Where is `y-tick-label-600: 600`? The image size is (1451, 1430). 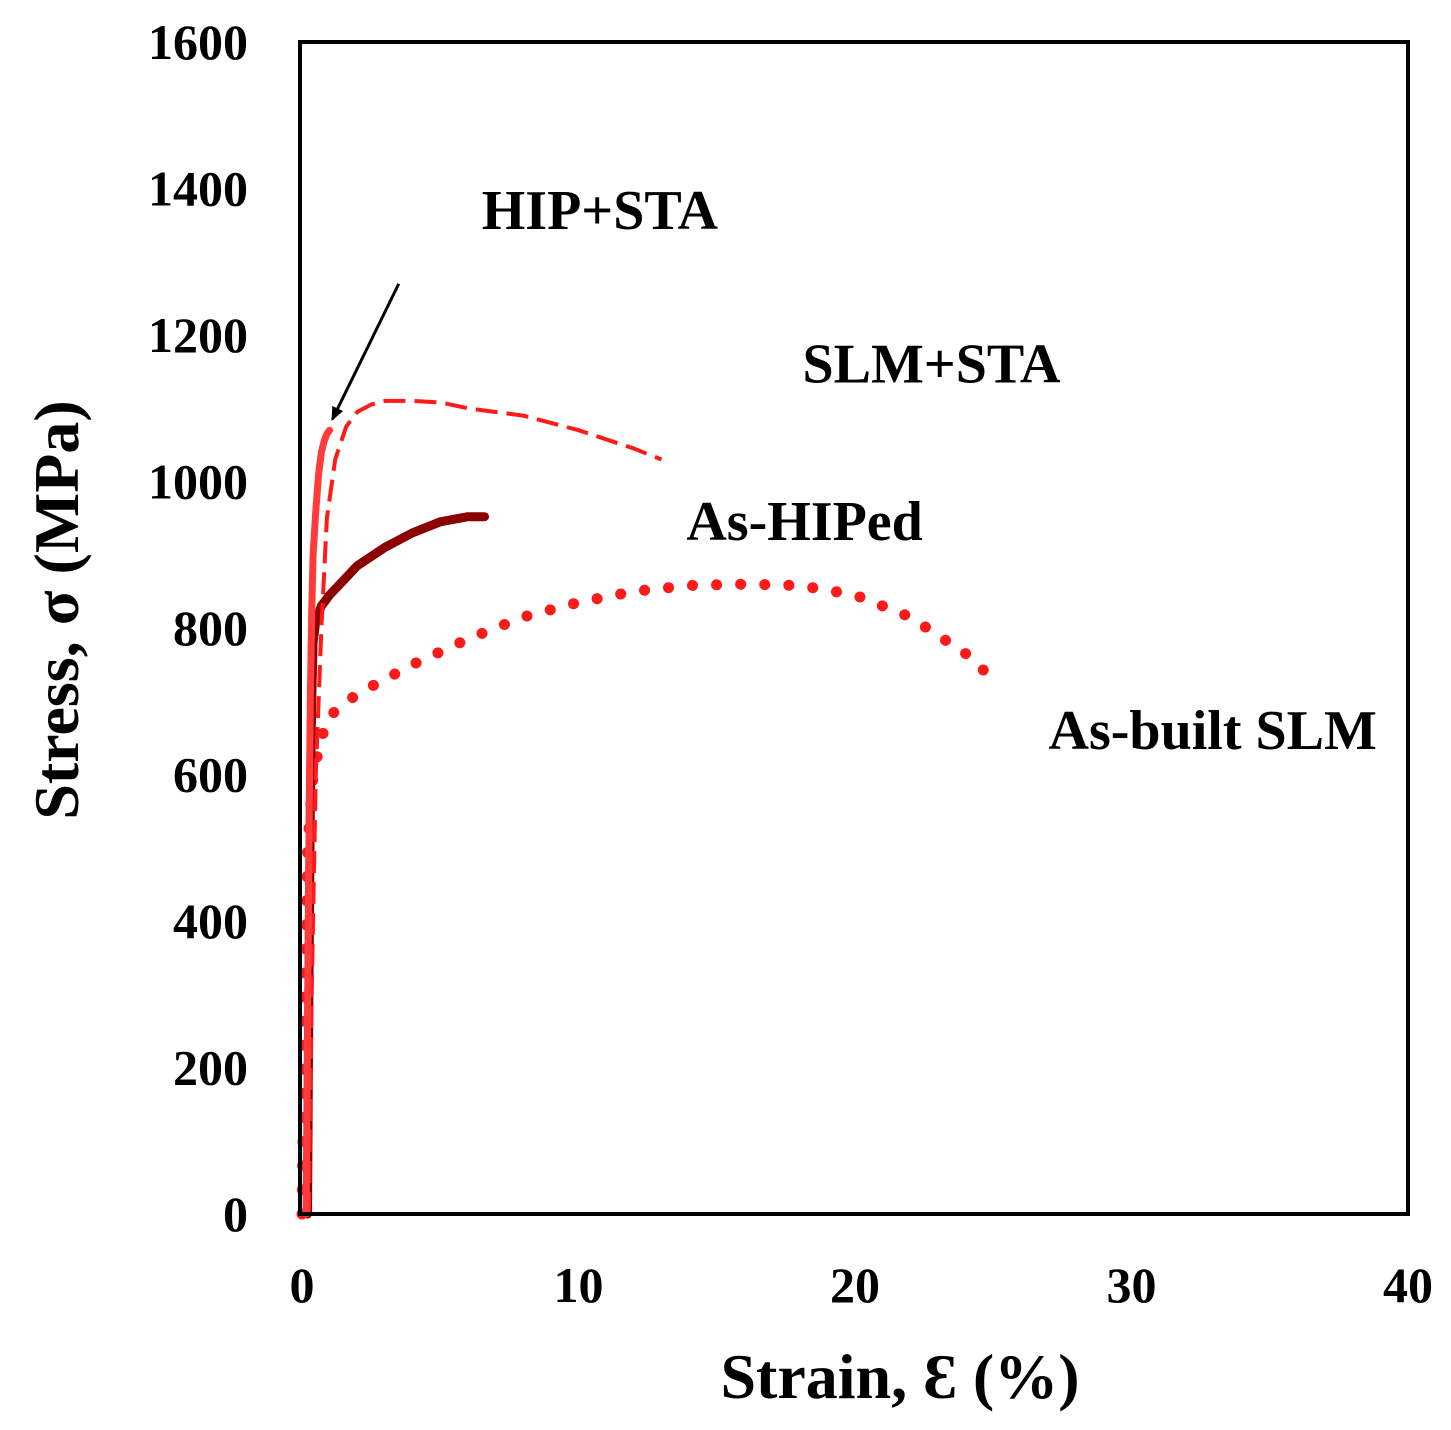 y-tick-label-600: 600 is located at coordinates (210, 775).